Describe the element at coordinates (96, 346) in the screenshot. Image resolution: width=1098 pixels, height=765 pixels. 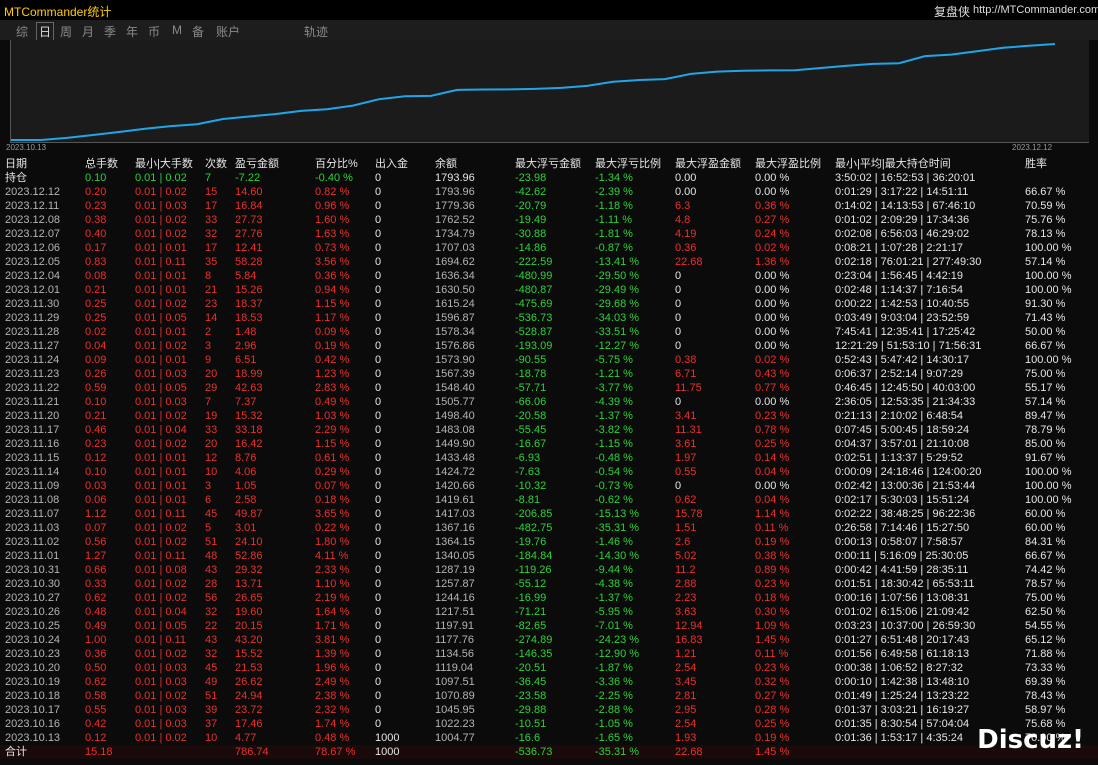
I see `table-cell: 0.04` at that location.